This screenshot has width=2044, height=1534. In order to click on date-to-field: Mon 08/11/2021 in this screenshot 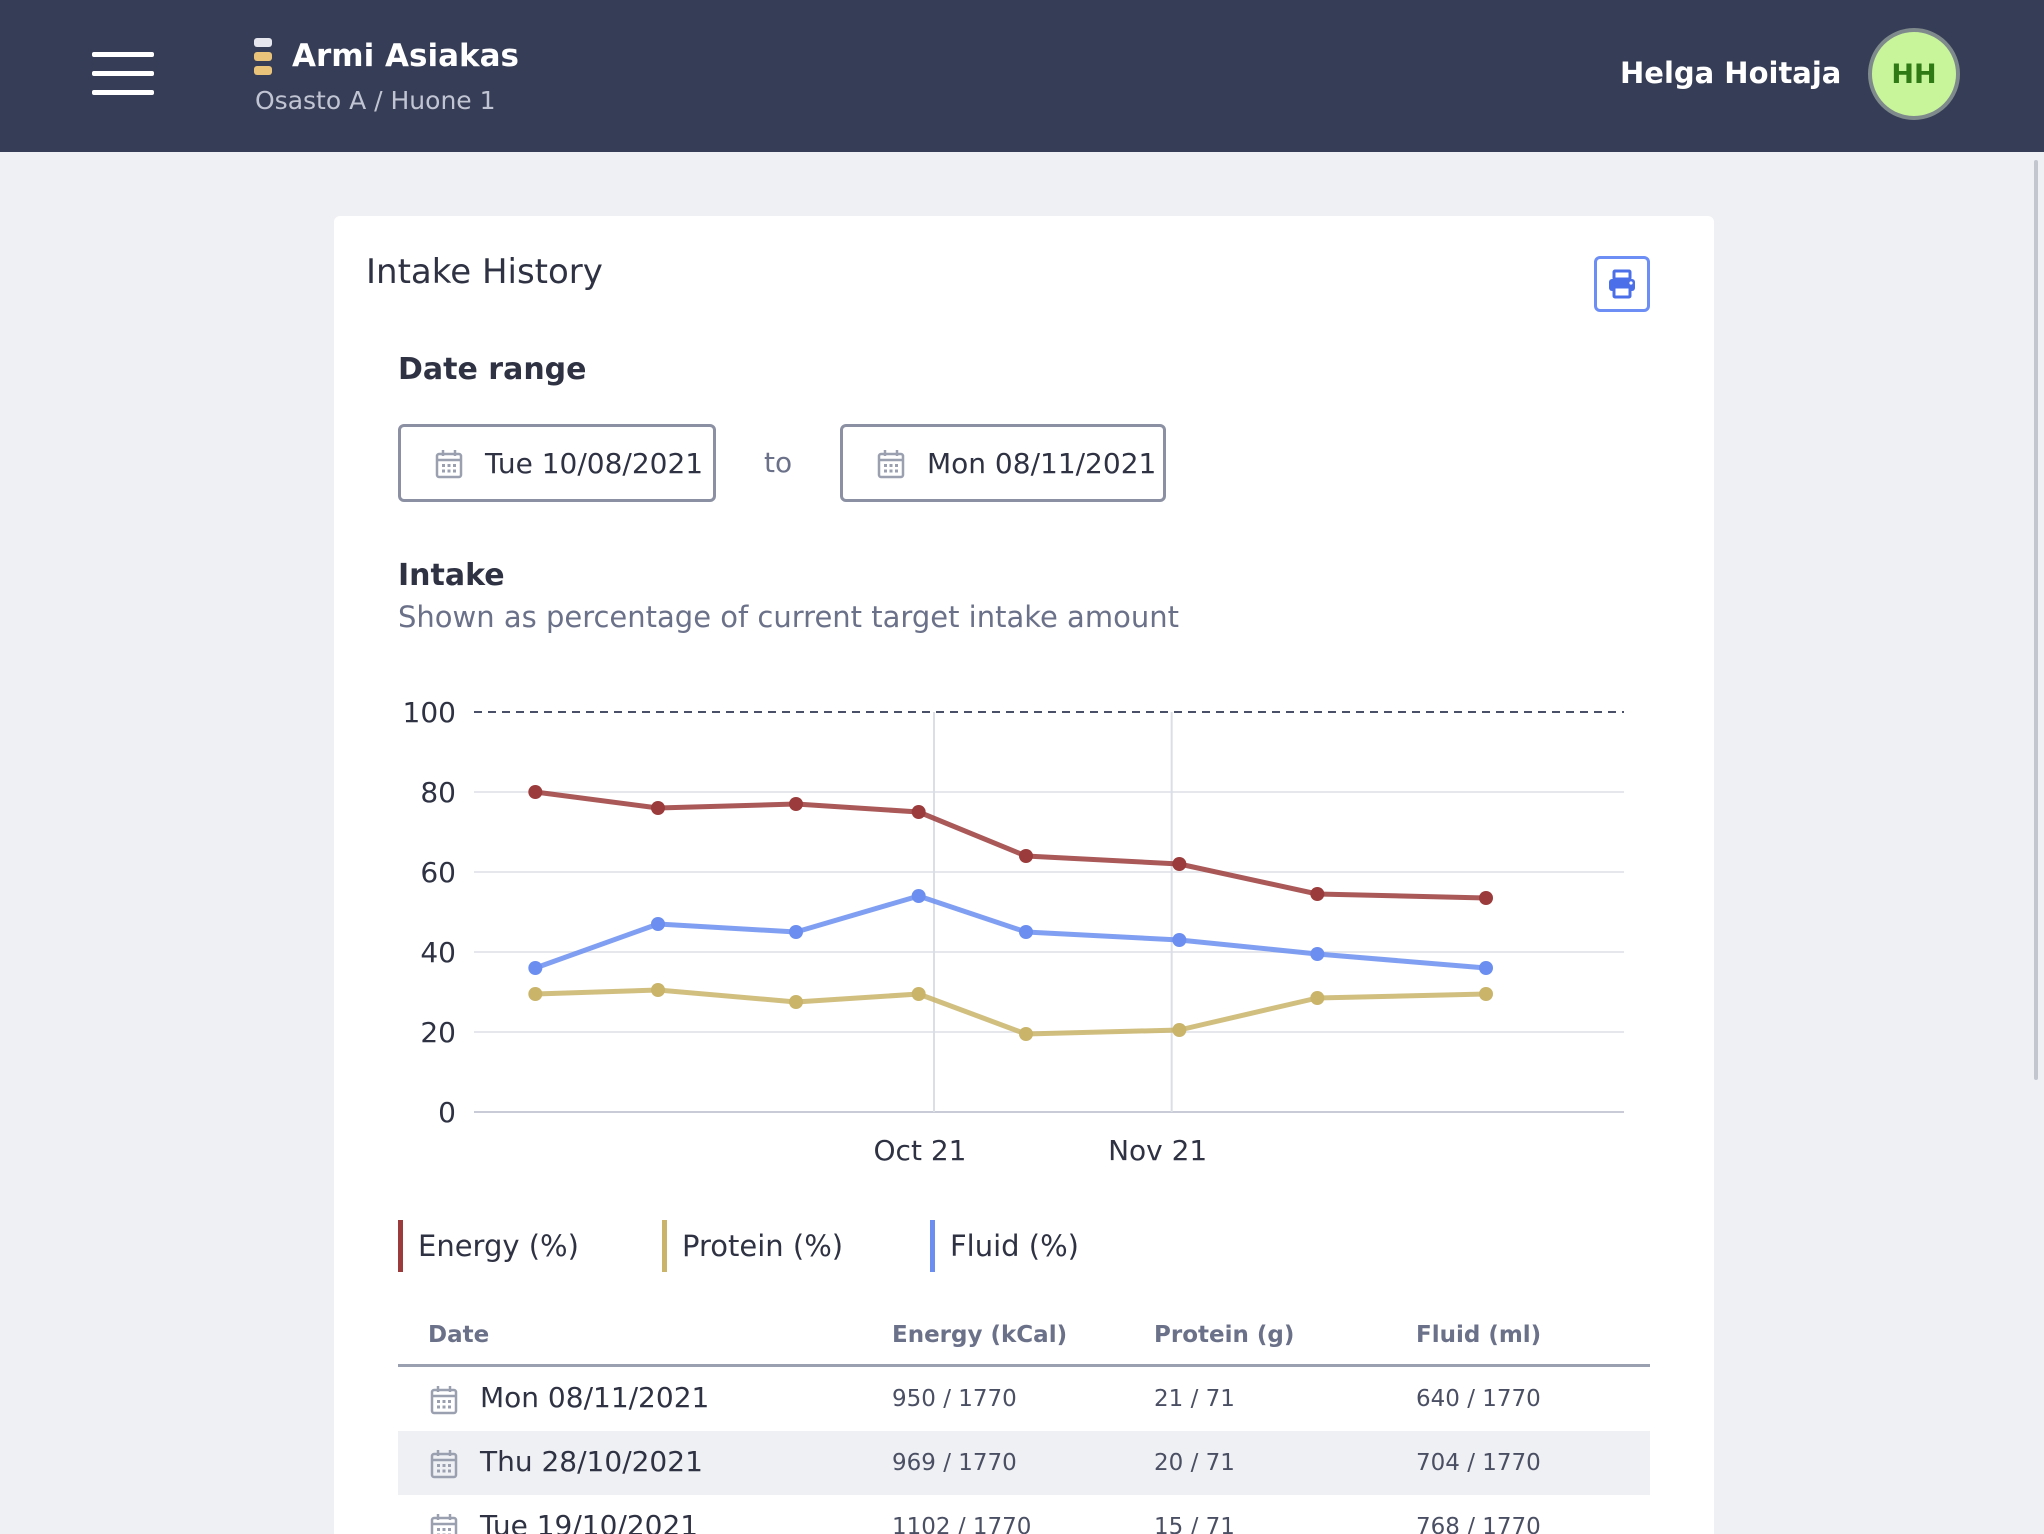, I will do `click(1003, 463)`.